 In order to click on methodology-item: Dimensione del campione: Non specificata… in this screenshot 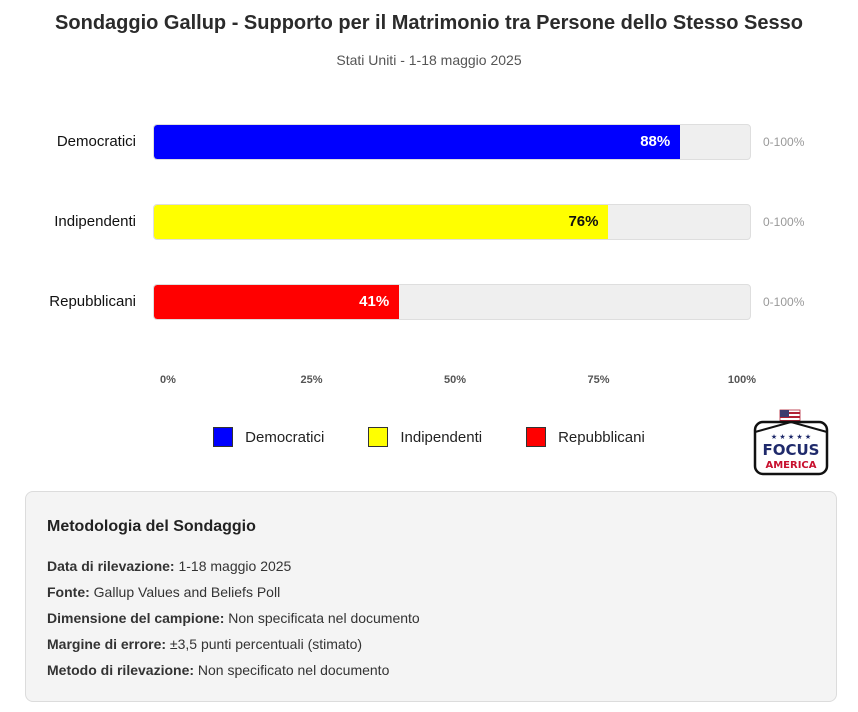, I will do `click(233, 618)`.